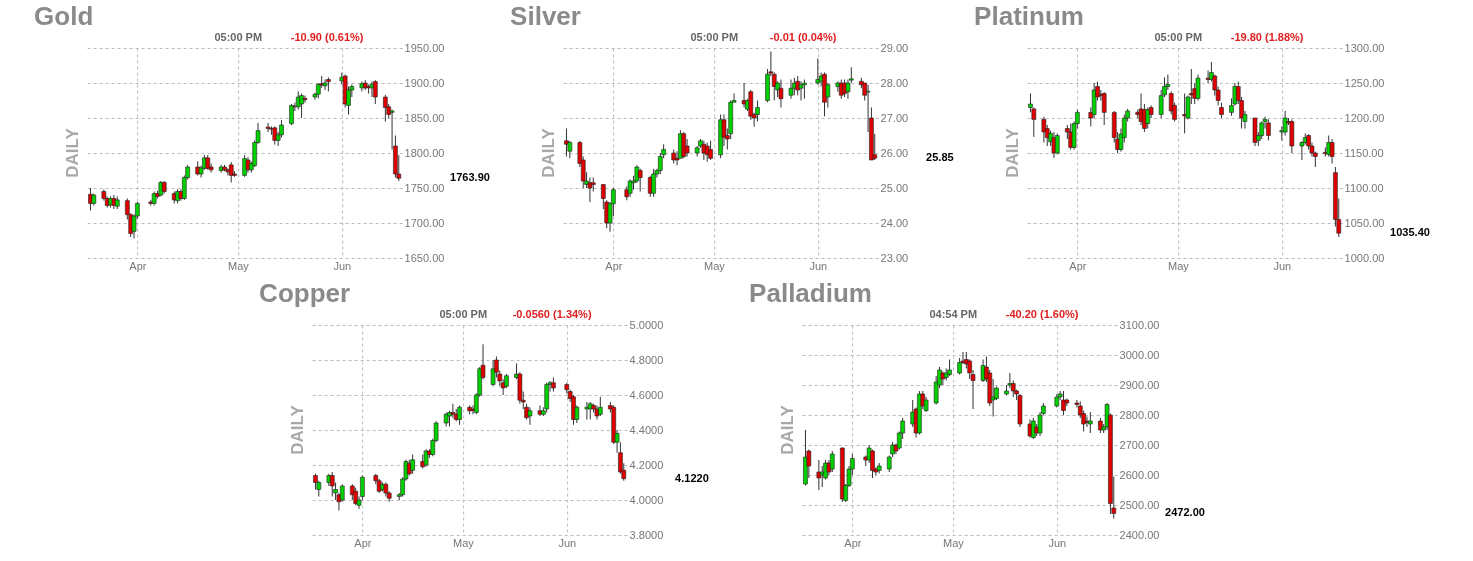 The height and width of the screenshot is (561, 1473). Describe the element at coordinates (894, 117) in the screenshot. I see `y-tick-label: 27.00` at that location.